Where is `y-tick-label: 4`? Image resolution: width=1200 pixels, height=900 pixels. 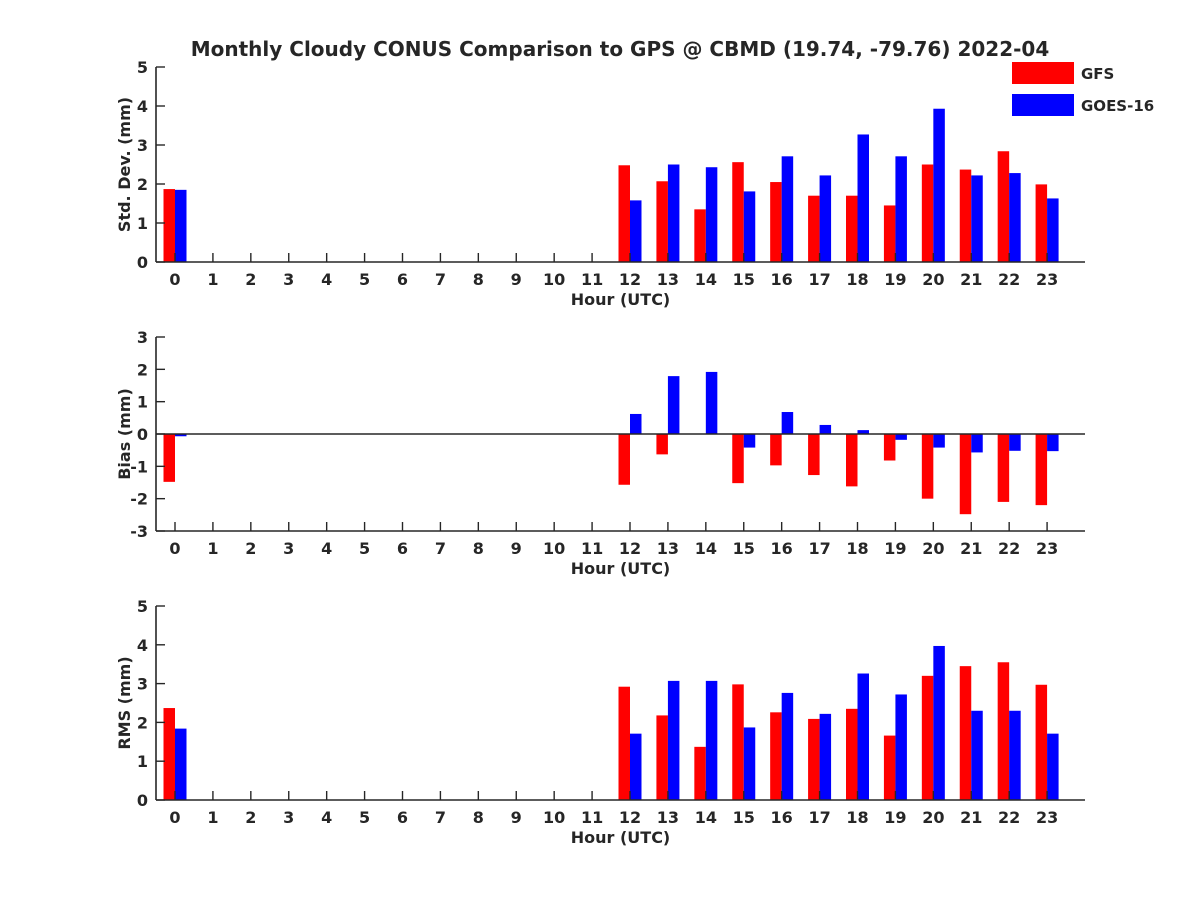 y-tick-label: 4 is located at coordinates (142, 106).